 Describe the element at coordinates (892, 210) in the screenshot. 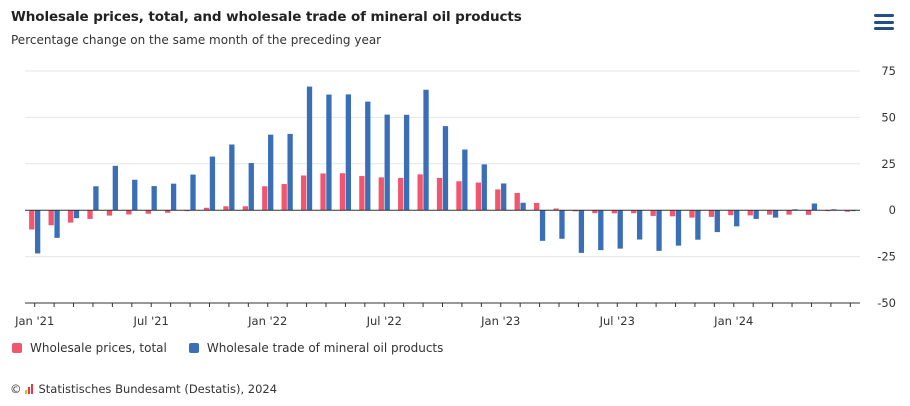

I see `y-tick-label: 0` at that location.